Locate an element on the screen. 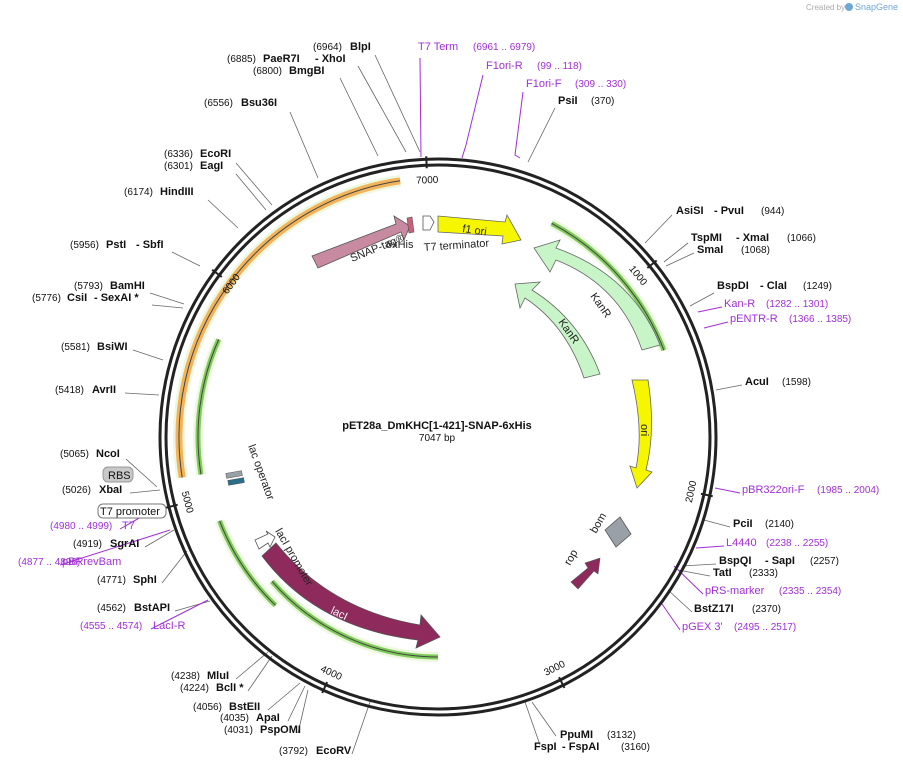 The width and height of the screenshot is (903, 771). primer-name: pENTR-R is located at coordinates (754, 319).